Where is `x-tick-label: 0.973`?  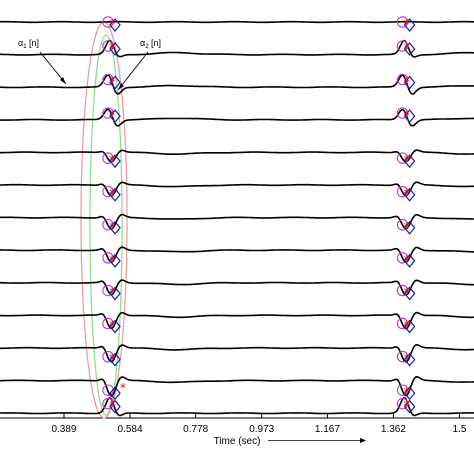
x-tick-label: 0.973 is located at coordinates (261, 429).